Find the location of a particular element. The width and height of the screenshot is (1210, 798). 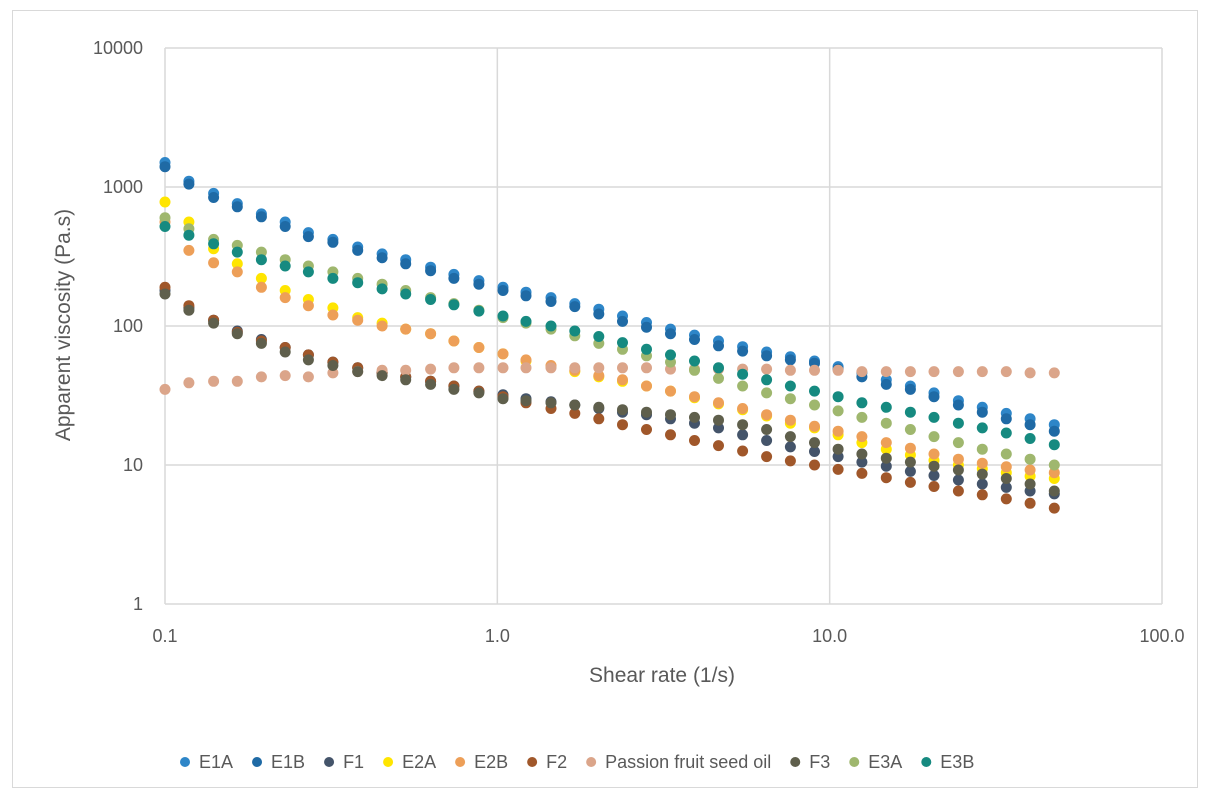

legend-item: E2A is located at coordinates (409, 762).